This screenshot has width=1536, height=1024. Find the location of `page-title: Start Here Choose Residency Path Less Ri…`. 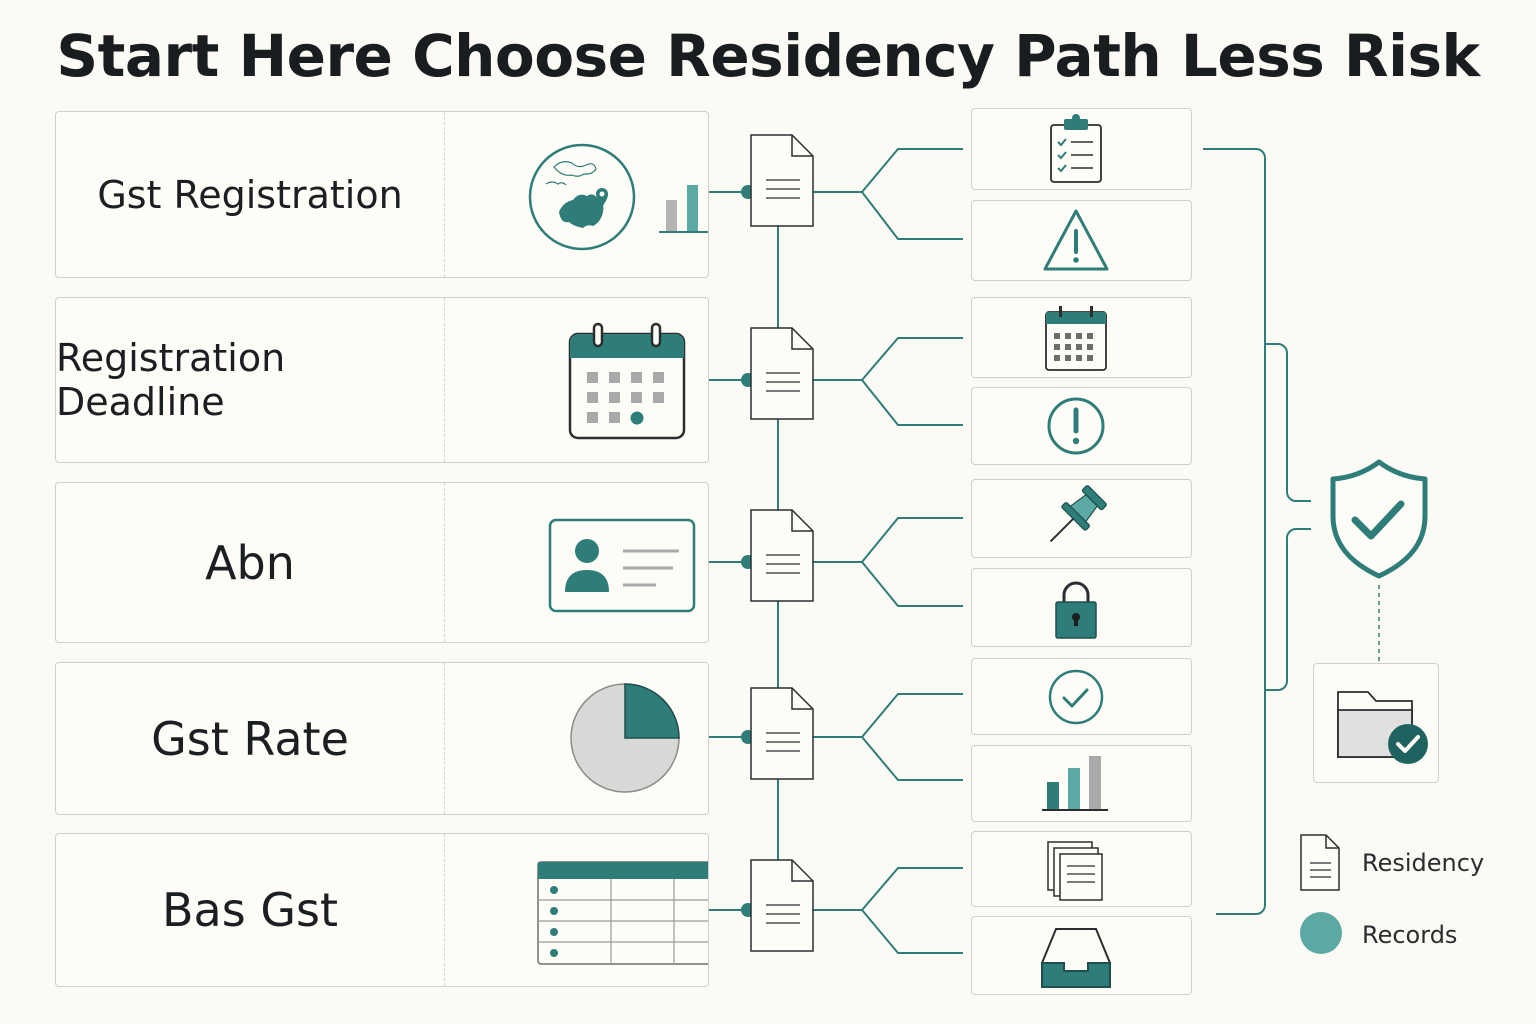

page-title: Start Here Choose Residency Path Less Ri… is located at coordinates (768, 56).